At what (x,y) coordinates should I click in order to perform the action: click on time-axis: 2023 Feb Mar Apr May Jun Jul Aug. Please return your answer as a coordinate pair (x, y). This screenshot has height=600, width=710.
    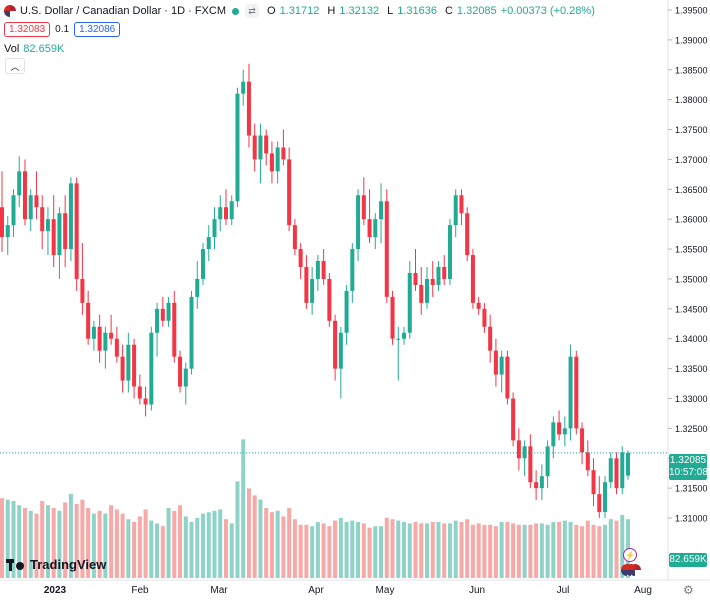
    Looking at the image, I should click on (348, 590).